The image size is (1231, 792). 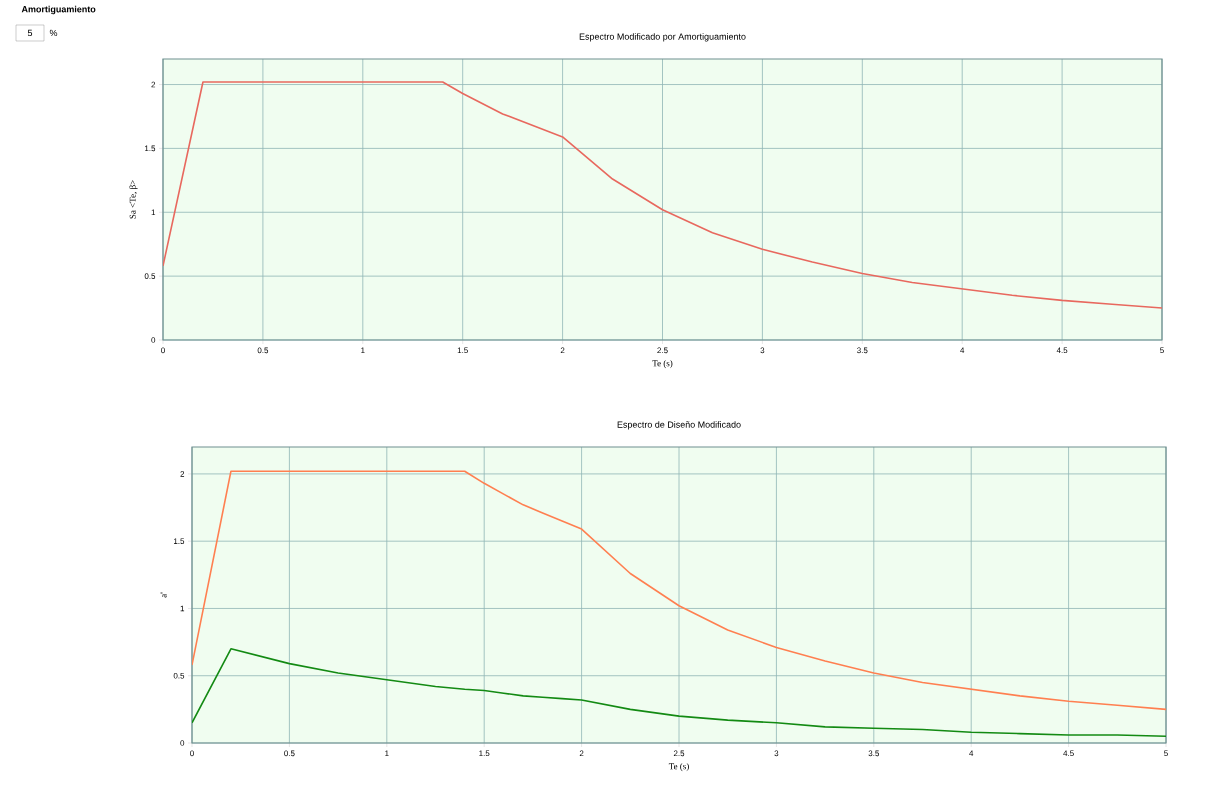 I want to click on y-axis-title: Sa <Te, β>, so click(x=133, y=199).